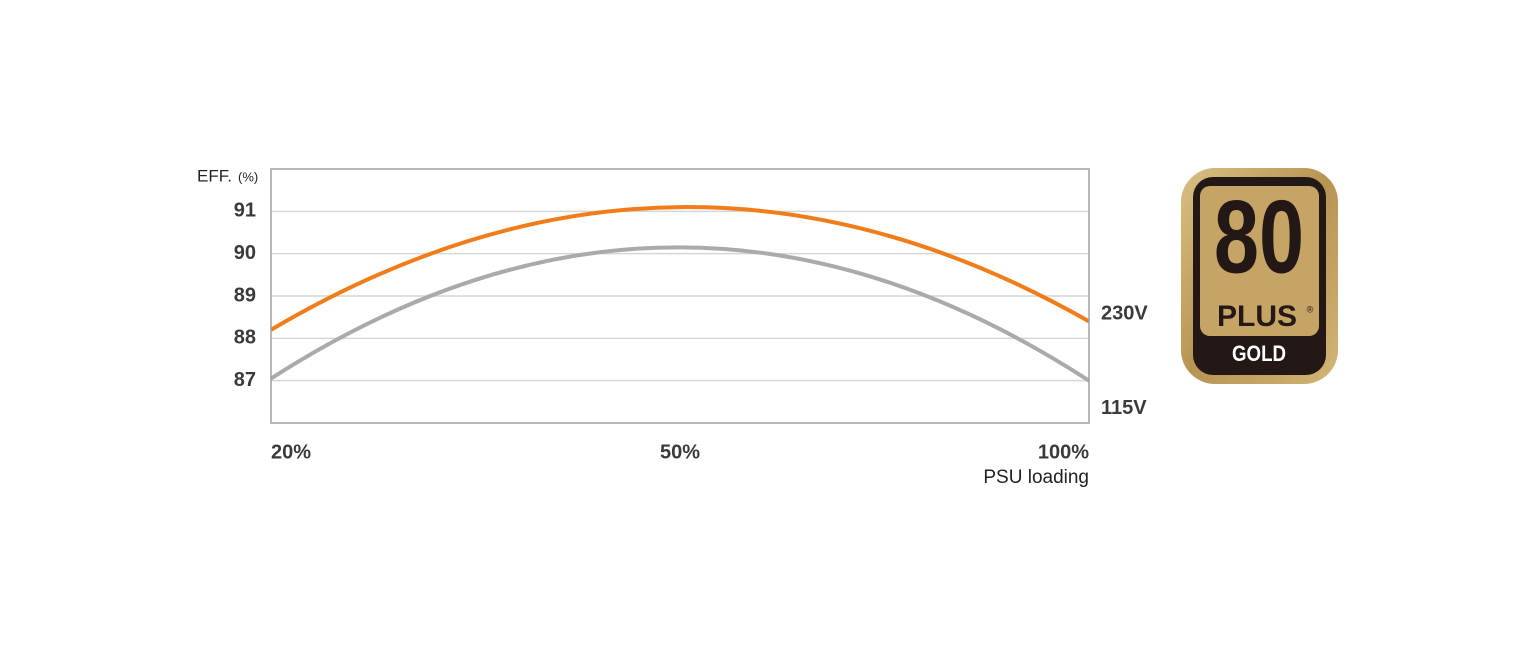  I want to click on series-label: 115V, so click(1124, 408).